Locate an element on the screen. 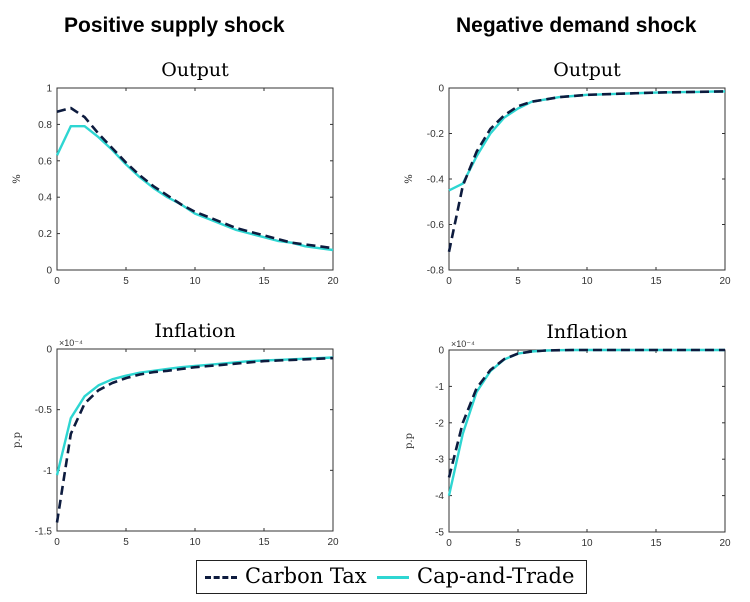 Image resolution: width=750 pixels, height=602 pixels. y-tick-label: -2 is located at coordinates (439, 423).